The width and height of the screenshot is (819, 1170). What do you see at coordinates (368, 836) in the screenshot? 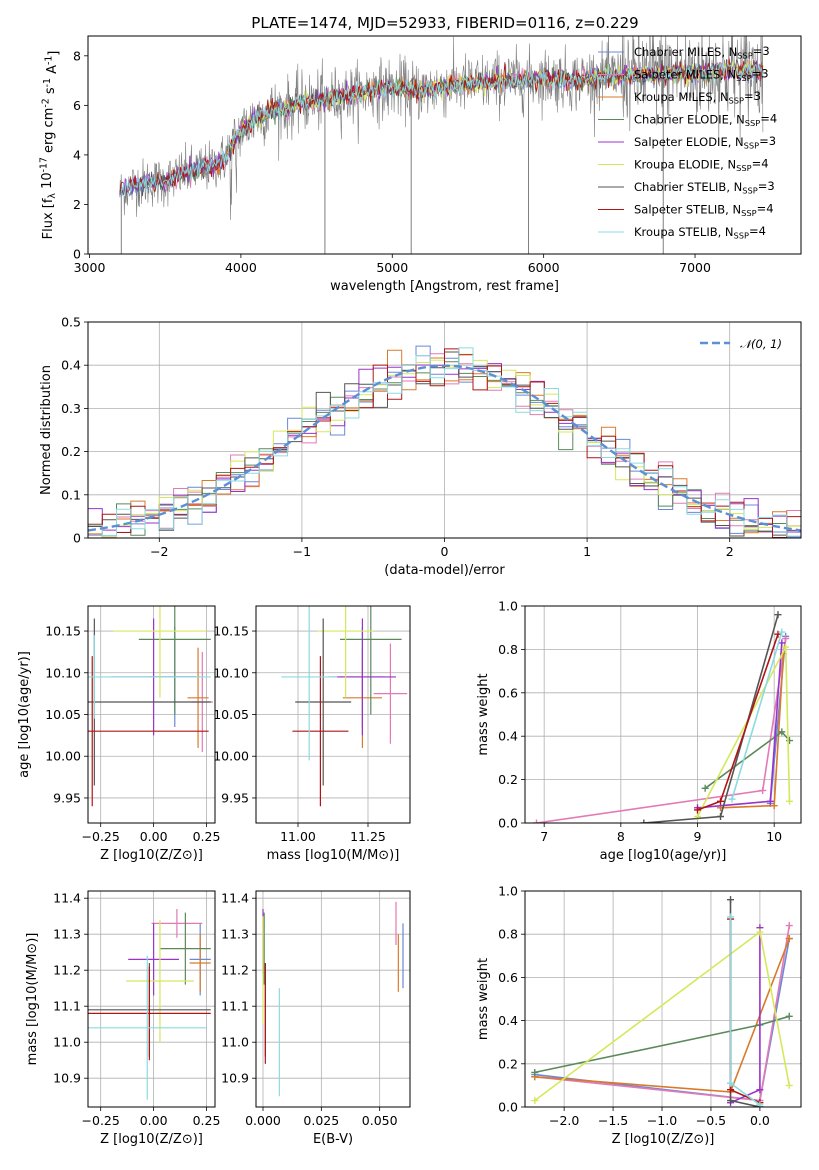
I see `x-tick-label: 11.25` at bounding box center [368, 836].